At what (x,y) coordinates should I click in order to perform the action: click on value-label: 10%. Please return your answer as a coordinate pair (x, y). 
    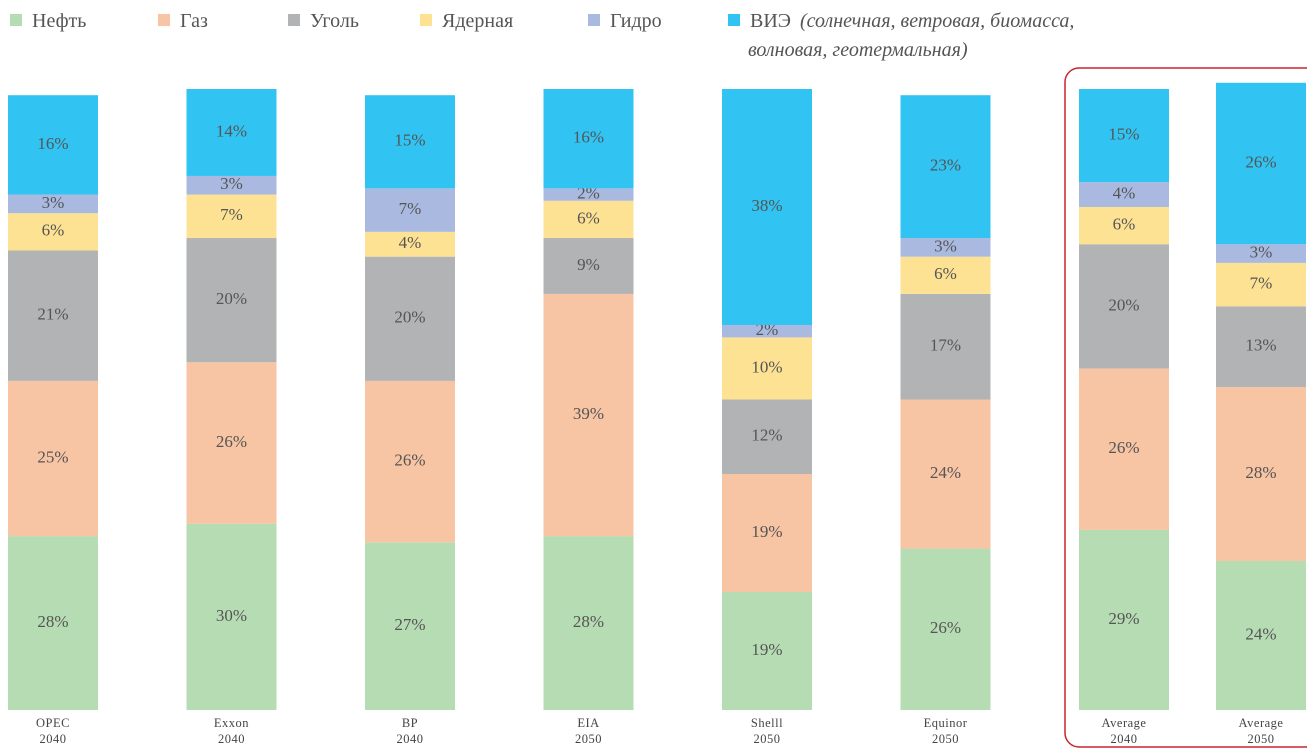
    Looking at the image, I should click on (766, 366).